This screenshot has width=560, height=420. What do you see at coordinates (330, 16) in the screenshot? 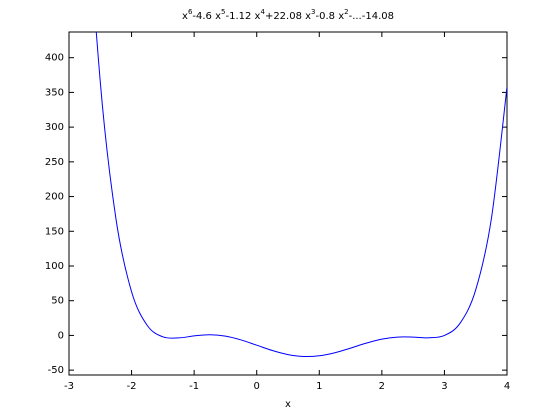
I see `title-text: -0.8 x` at bounding box center [330, 16].